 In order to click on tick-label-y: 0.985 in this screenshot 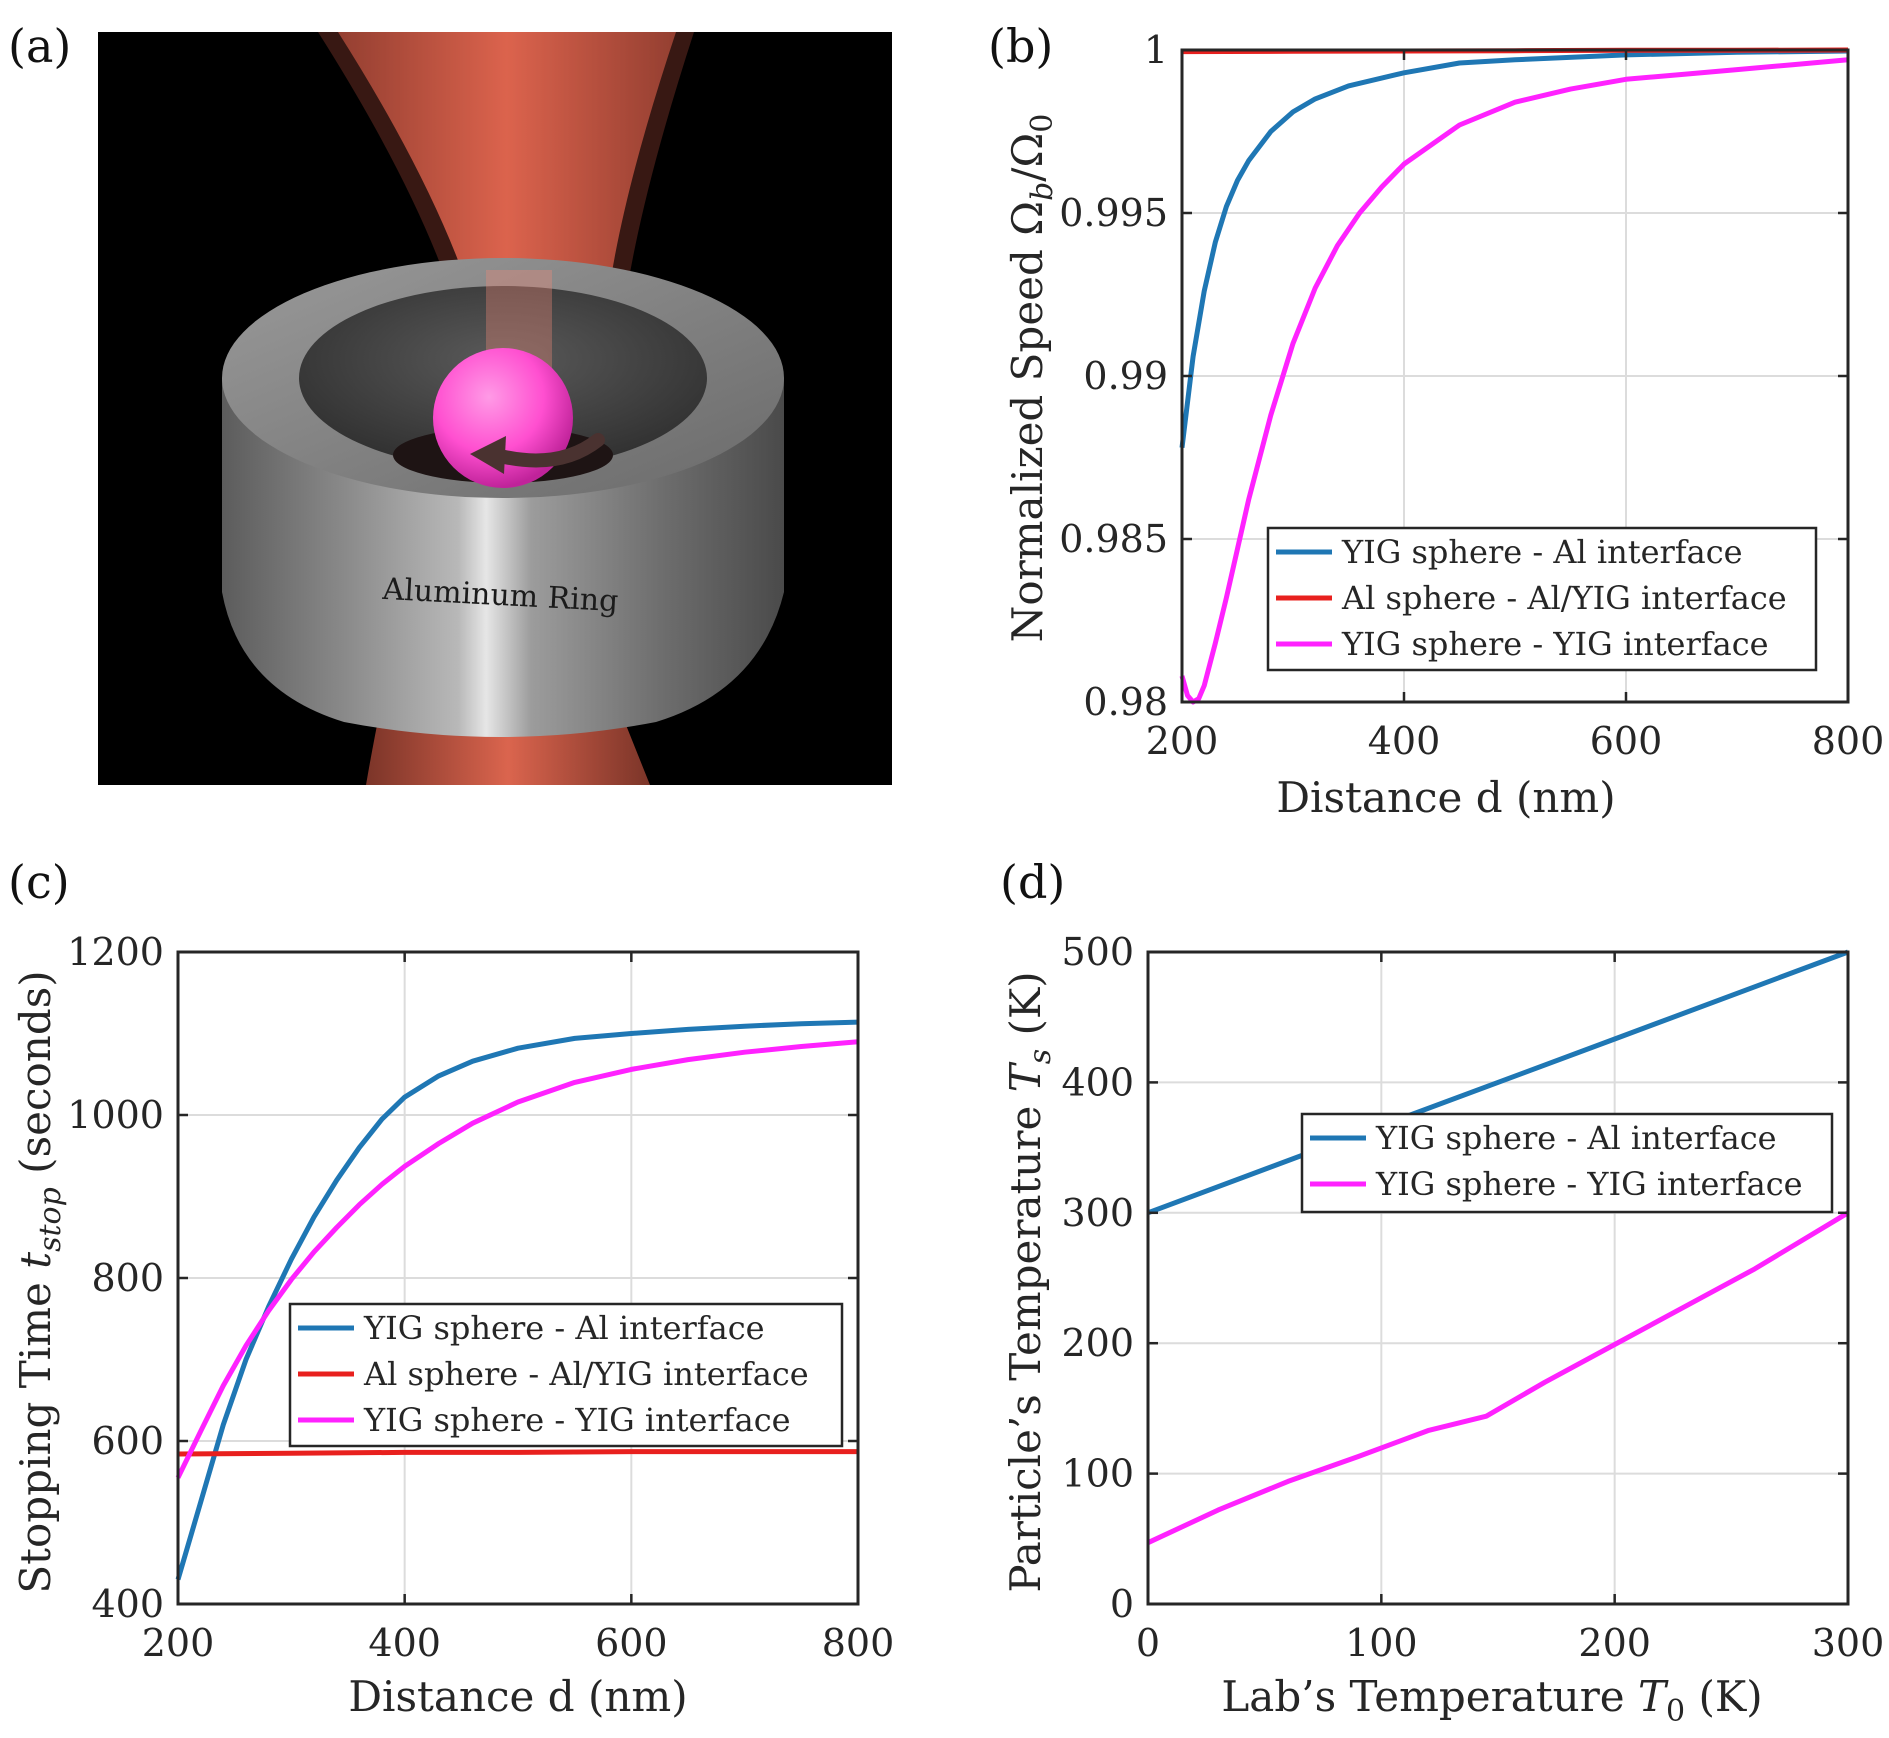, I will do `click(1113, 539)`.